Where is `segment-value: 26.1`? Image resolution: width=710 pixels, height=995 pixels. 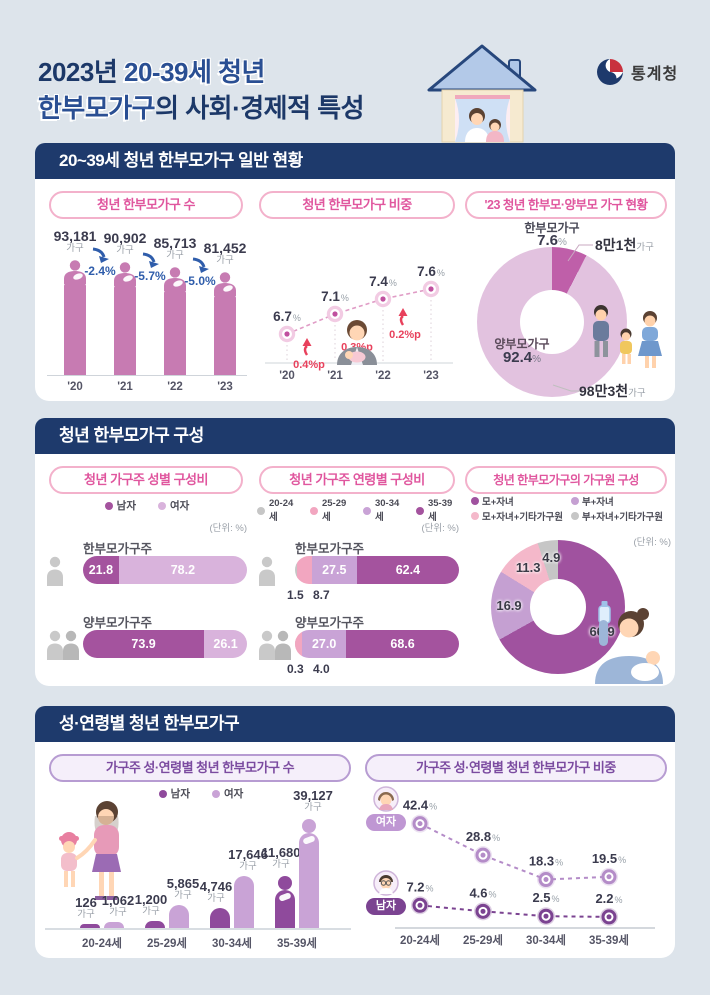 segment-value: 26.1 is located at coordinates (225, 644).